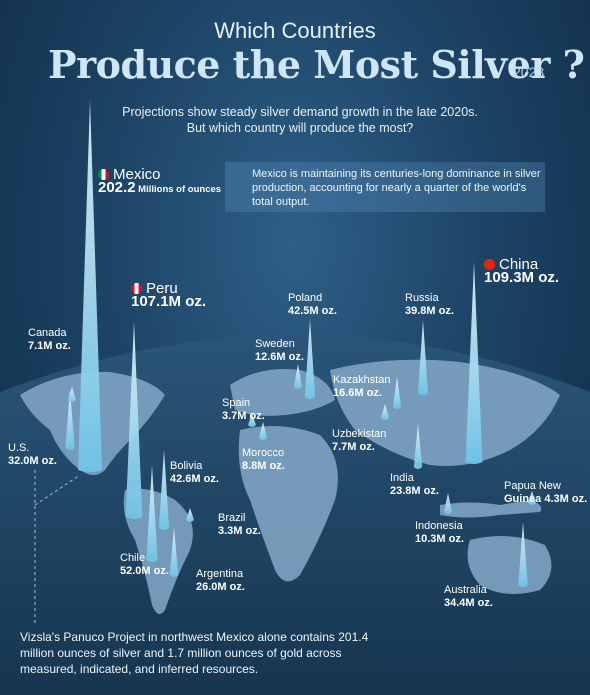  I want to click on country-name-text: U.S., so click(19, 448).